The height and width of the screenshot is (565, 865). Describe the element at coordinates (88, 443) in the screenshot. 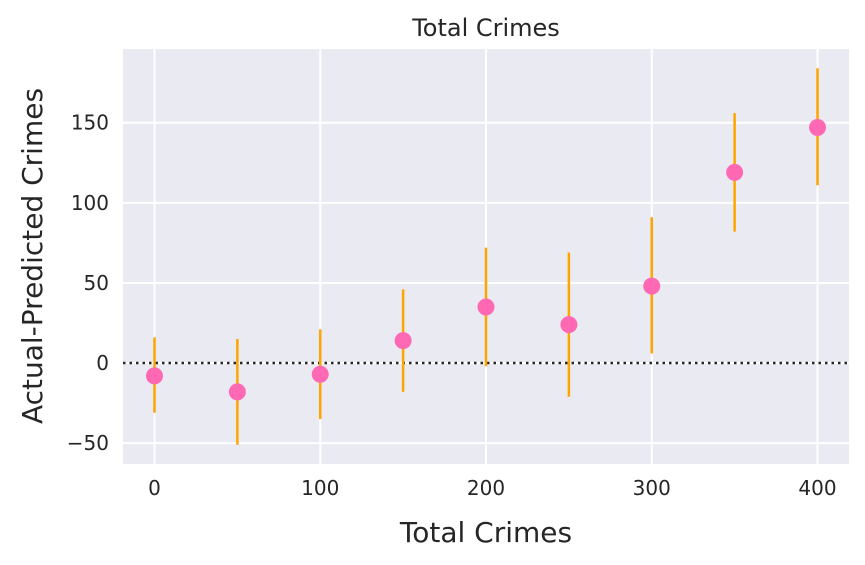

I see `y-tick-label: −50` at that location.